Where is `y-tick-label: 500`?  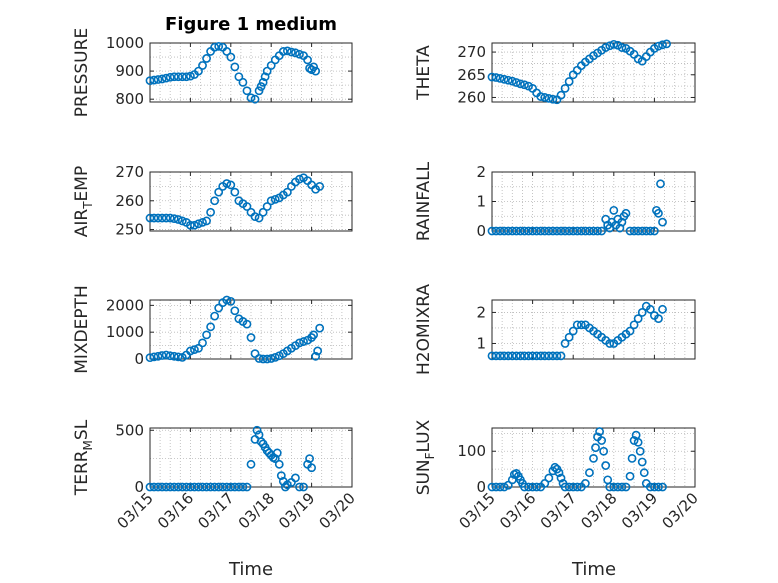 y-tick-label: 500 is located at coordinates (129, 430).